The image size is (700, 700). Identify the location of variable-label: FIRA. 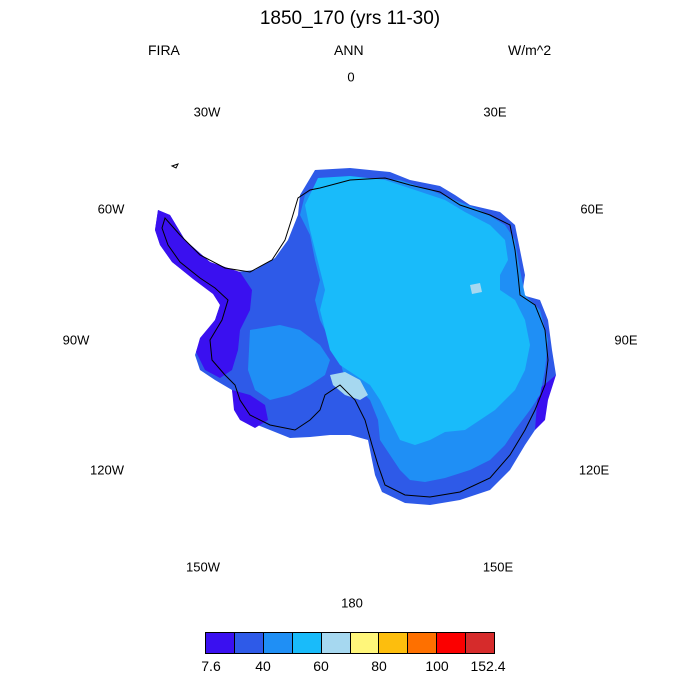
(164, 50).